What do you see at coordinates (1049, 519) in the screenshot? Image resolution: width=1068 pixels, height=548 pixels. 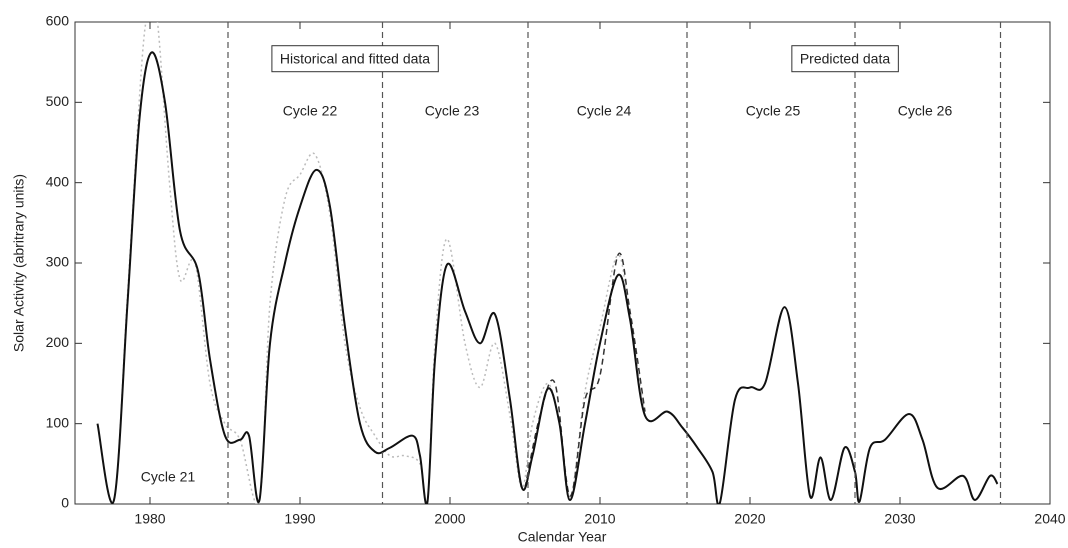 I see `x-tick-label: 2040` at bounding box center [1049, 519].